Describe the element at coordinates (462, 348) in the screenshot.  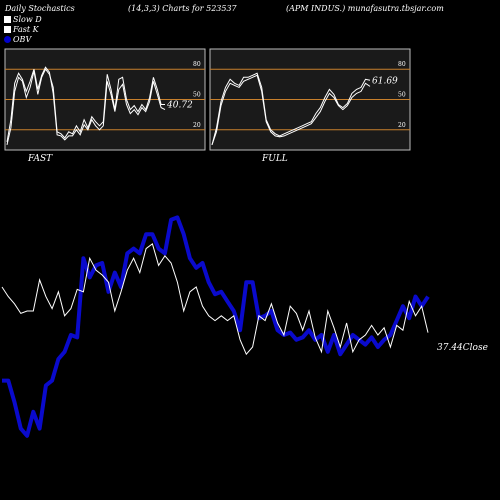
I see `close-value-label: 37.44Close` at that location.